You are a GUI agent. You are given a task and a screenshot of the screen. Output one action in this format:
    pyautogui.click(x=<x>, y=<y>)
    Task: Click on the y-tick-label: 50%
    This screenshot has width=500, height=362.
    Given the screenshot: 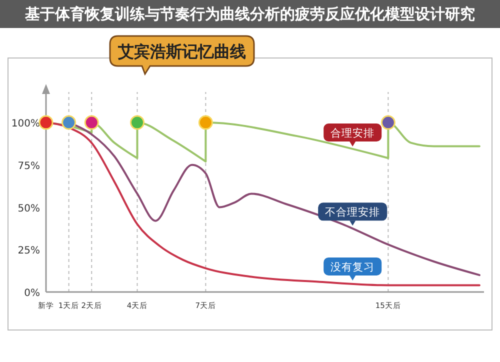 What is the action you would take?
    pyautogui.click(x=29, y=208)
    